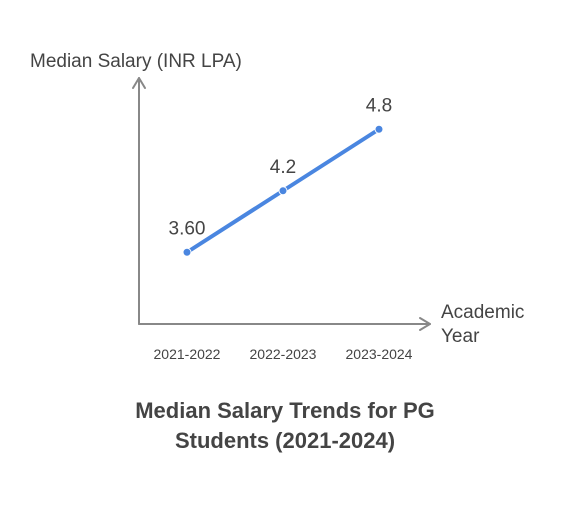 The image size is (570, 509). What do you see at coordinates (285, 410) in the screenshot?
I see `chart-title-line-1: Median Salary Trends for PG` at bounding box center [285, 410].